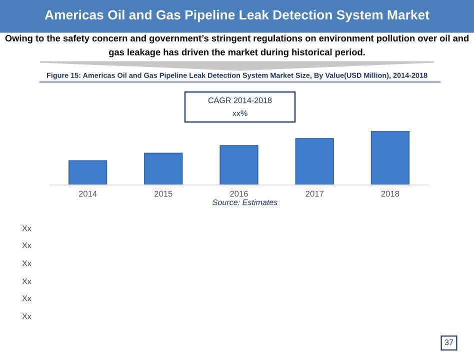  What do you see at coordinates (240, 113) in the screenshot?
I see `text: xx%` at bounding box center [240, 113].